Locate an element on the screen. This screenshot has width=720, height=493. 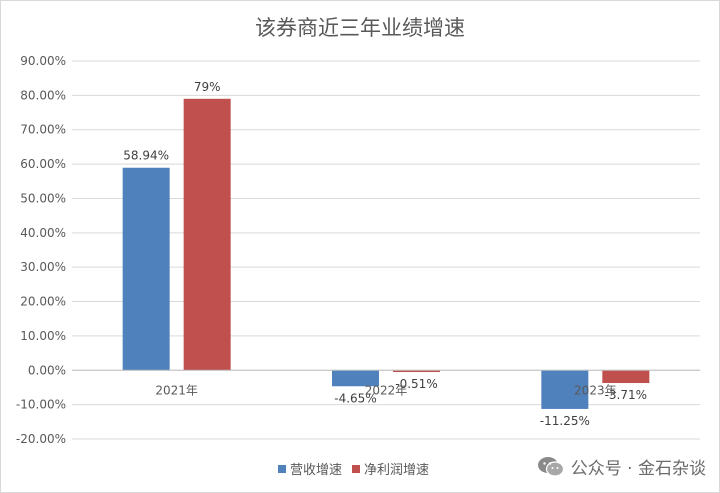
y-tick-label: 50.00% is located at coordinates (43, 198).